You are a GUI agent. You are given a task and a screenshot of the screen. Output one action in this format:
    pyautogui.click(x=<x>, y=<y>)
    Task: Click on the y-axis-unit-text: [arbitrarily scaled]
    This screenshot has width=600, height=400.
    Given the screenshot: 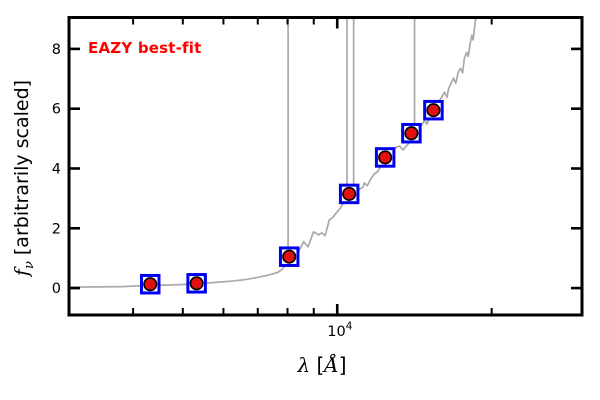 What is the action you would take?
    pyautogui.click(x=22, y=170)
    